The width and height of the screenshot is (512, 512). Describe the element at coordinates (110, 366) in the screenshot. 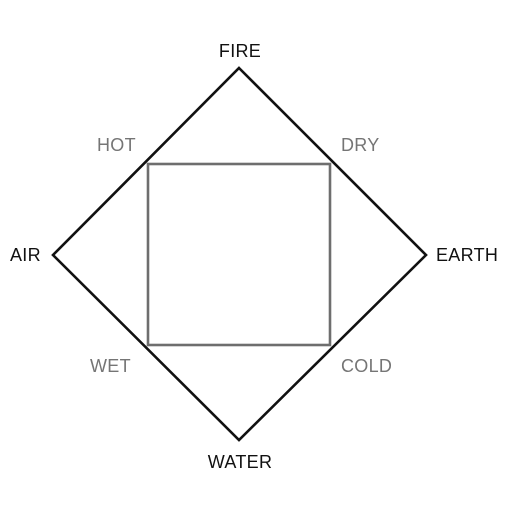

I see `wet-label: WET` at that location.